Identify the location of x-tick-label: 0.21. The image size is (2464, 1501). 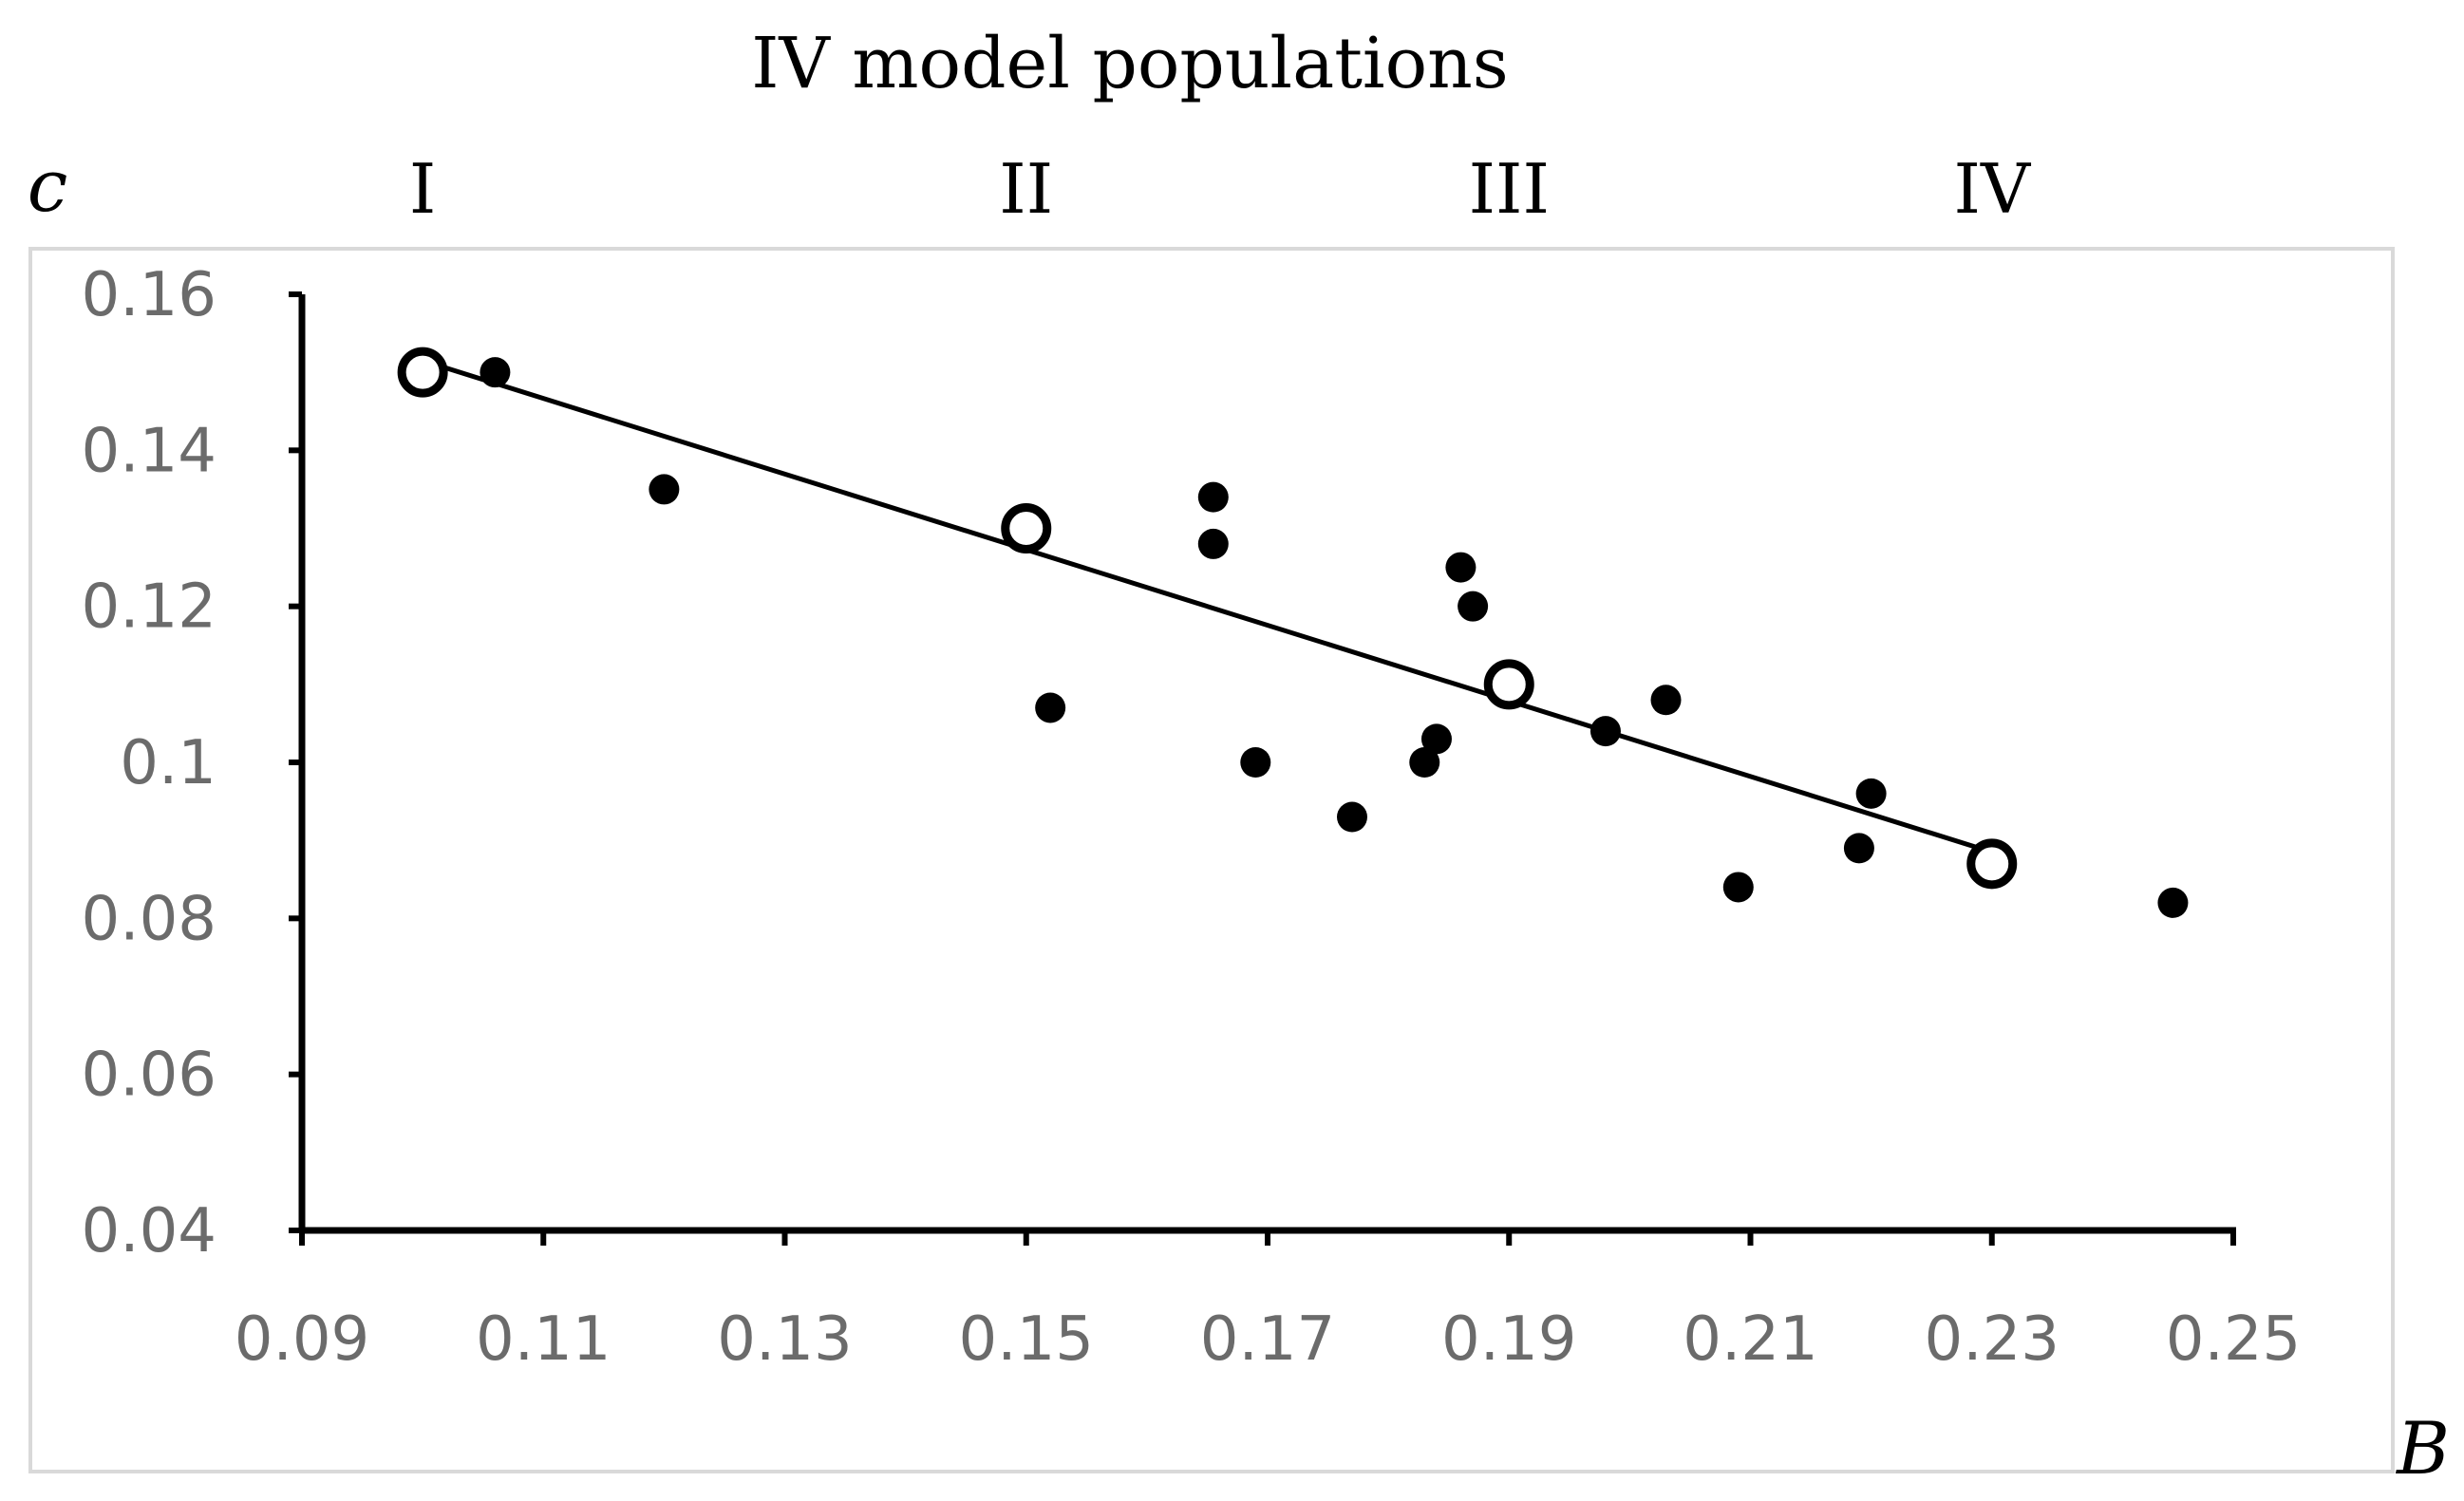
(1750, 1339).